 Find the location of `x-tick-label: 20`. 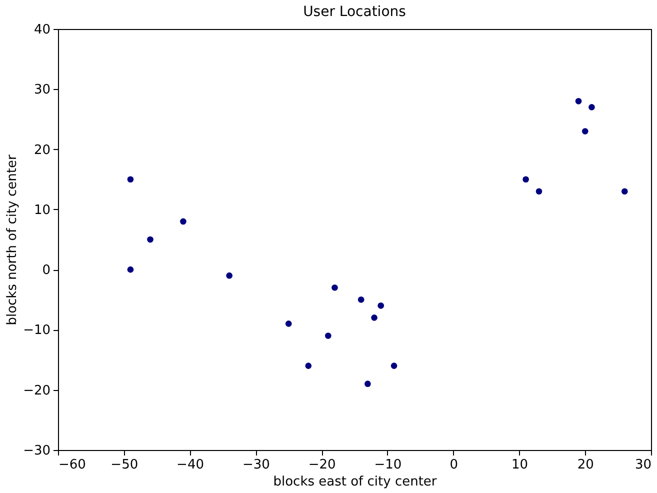

x-tick-label: 20 is located at coordinates (585, 465).